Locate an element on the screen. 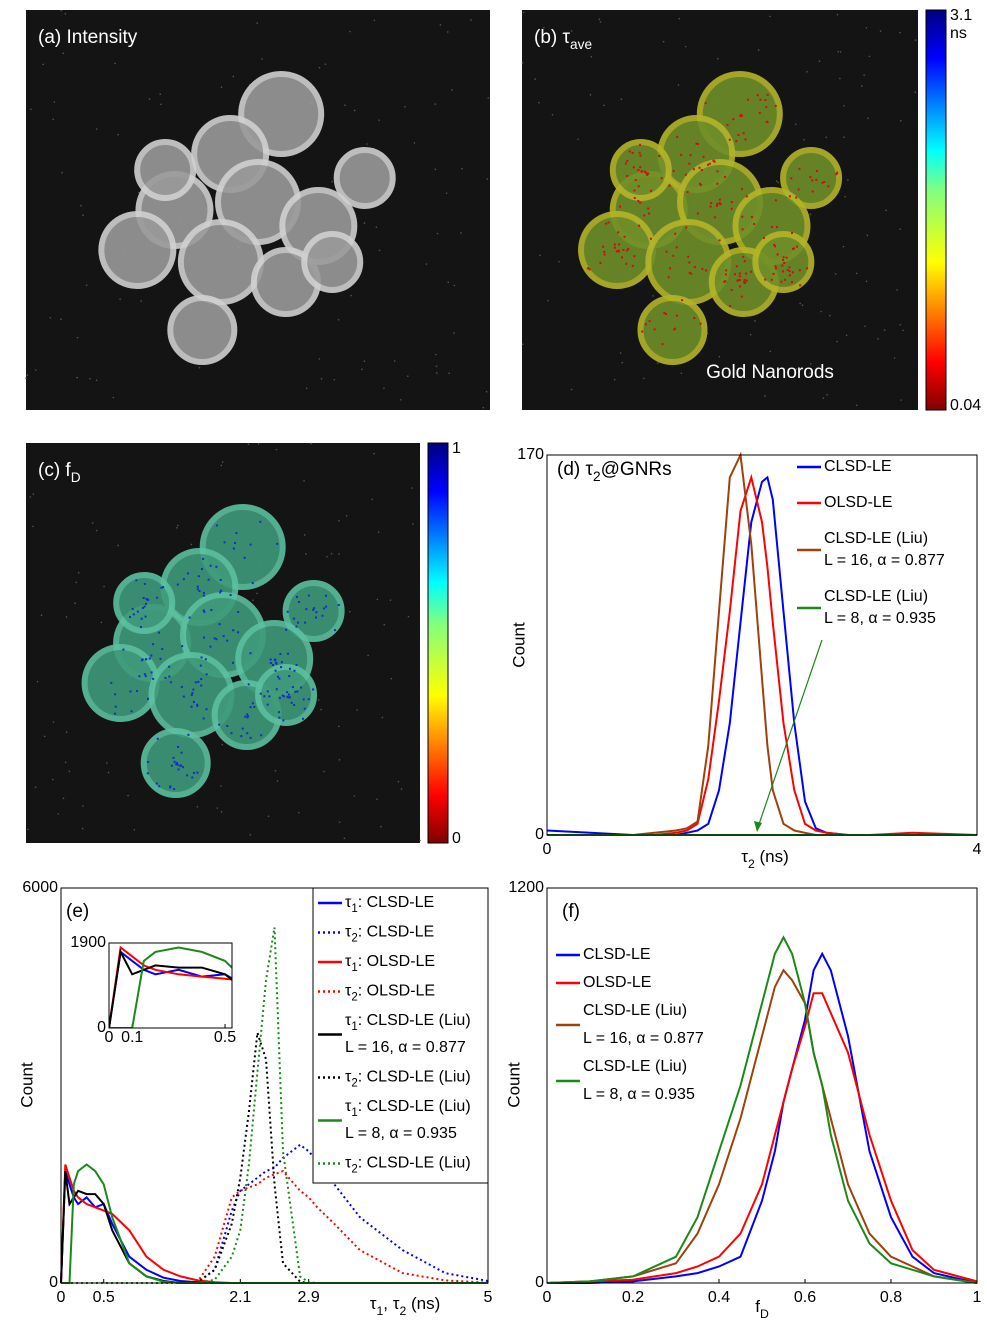  y-tick-label: 170 is located at coordinates (530, 454).